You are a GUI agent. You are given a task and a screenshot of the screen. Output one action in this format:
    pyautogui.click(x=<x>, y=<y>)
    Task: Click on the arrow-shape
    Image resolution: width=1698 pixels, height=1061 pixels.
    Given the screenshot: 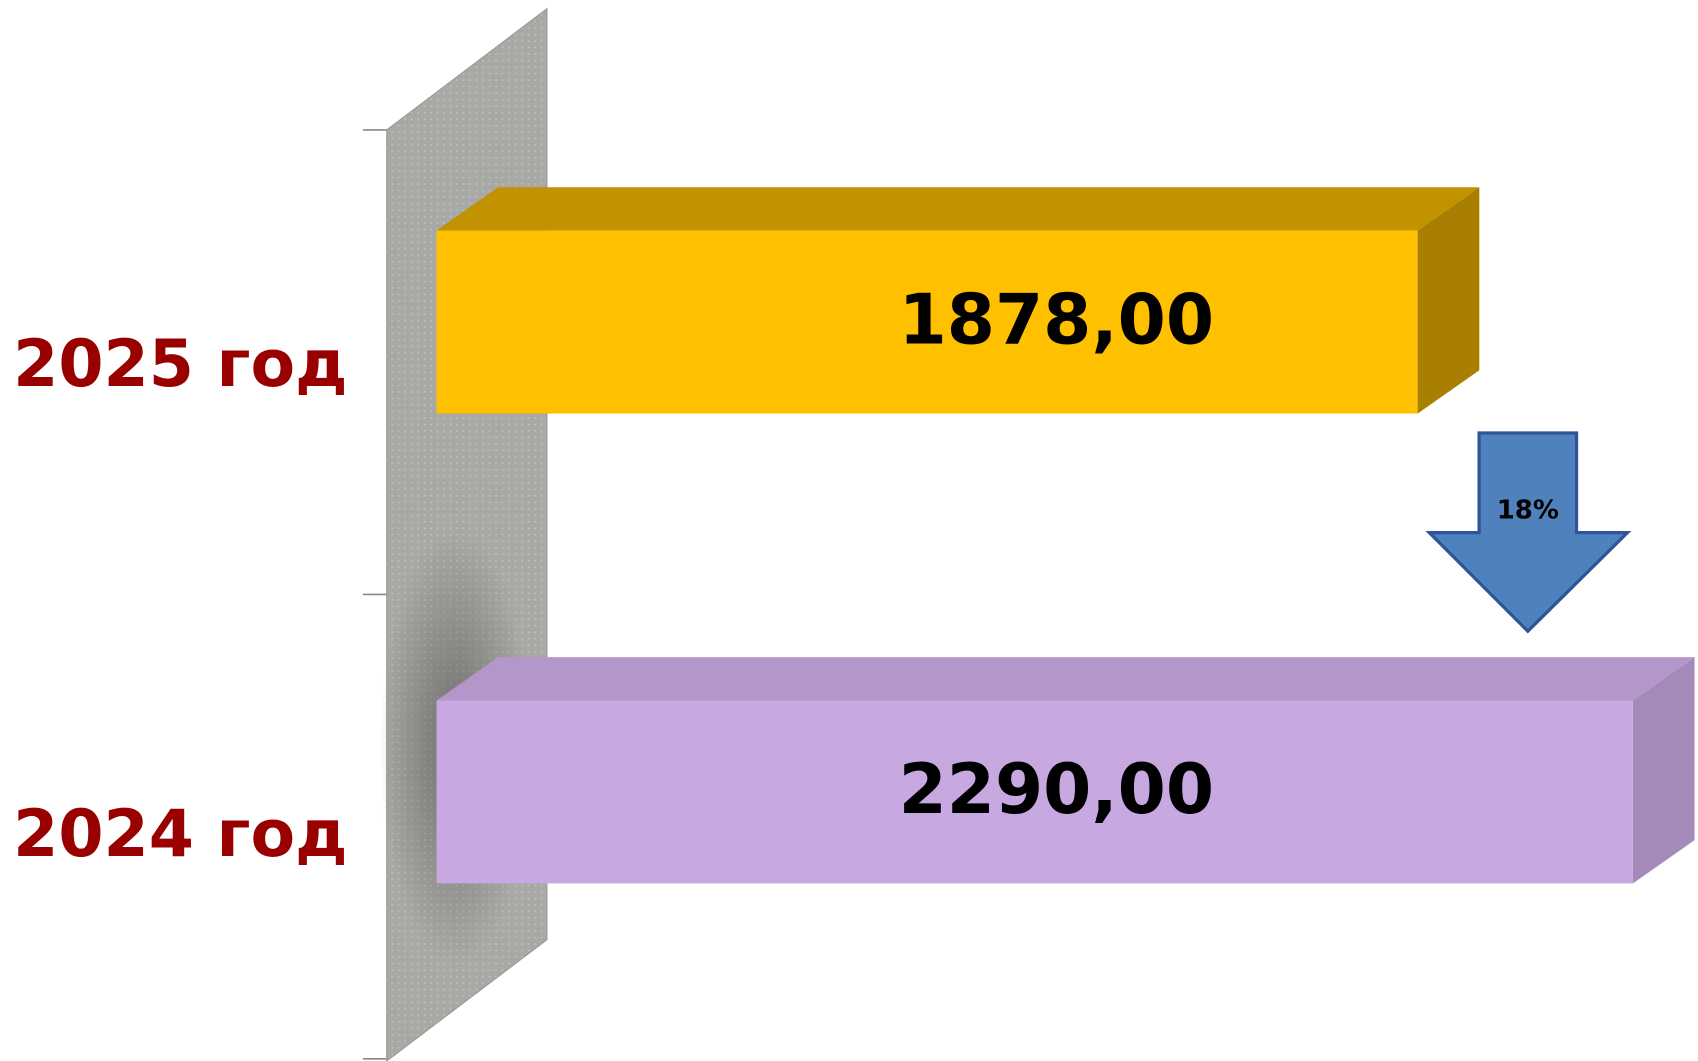 What is the action you would take?
    pyautogui.click(x=1528, y=532)
    